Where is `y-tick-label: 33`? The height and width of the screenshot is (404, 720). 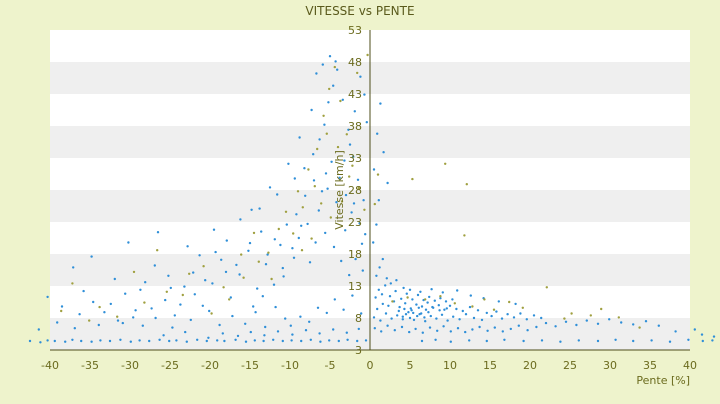 y-tick-label: 33 is located at coordinates (355, 158).